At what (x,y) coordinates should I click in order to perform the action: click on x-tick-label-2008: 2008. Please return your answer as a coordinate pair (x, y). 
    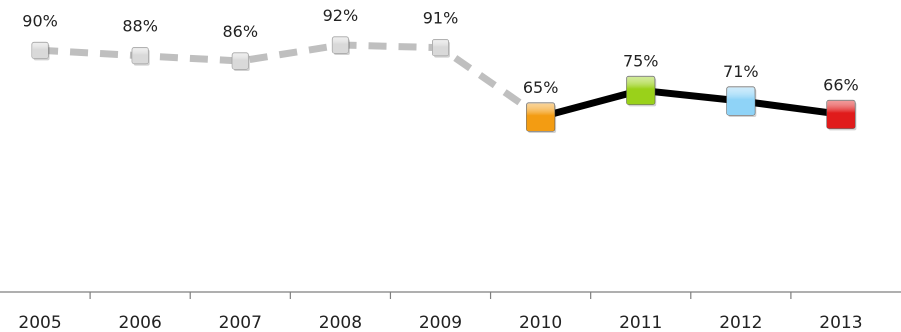
    Looking at the image, I should click on (340, 322).